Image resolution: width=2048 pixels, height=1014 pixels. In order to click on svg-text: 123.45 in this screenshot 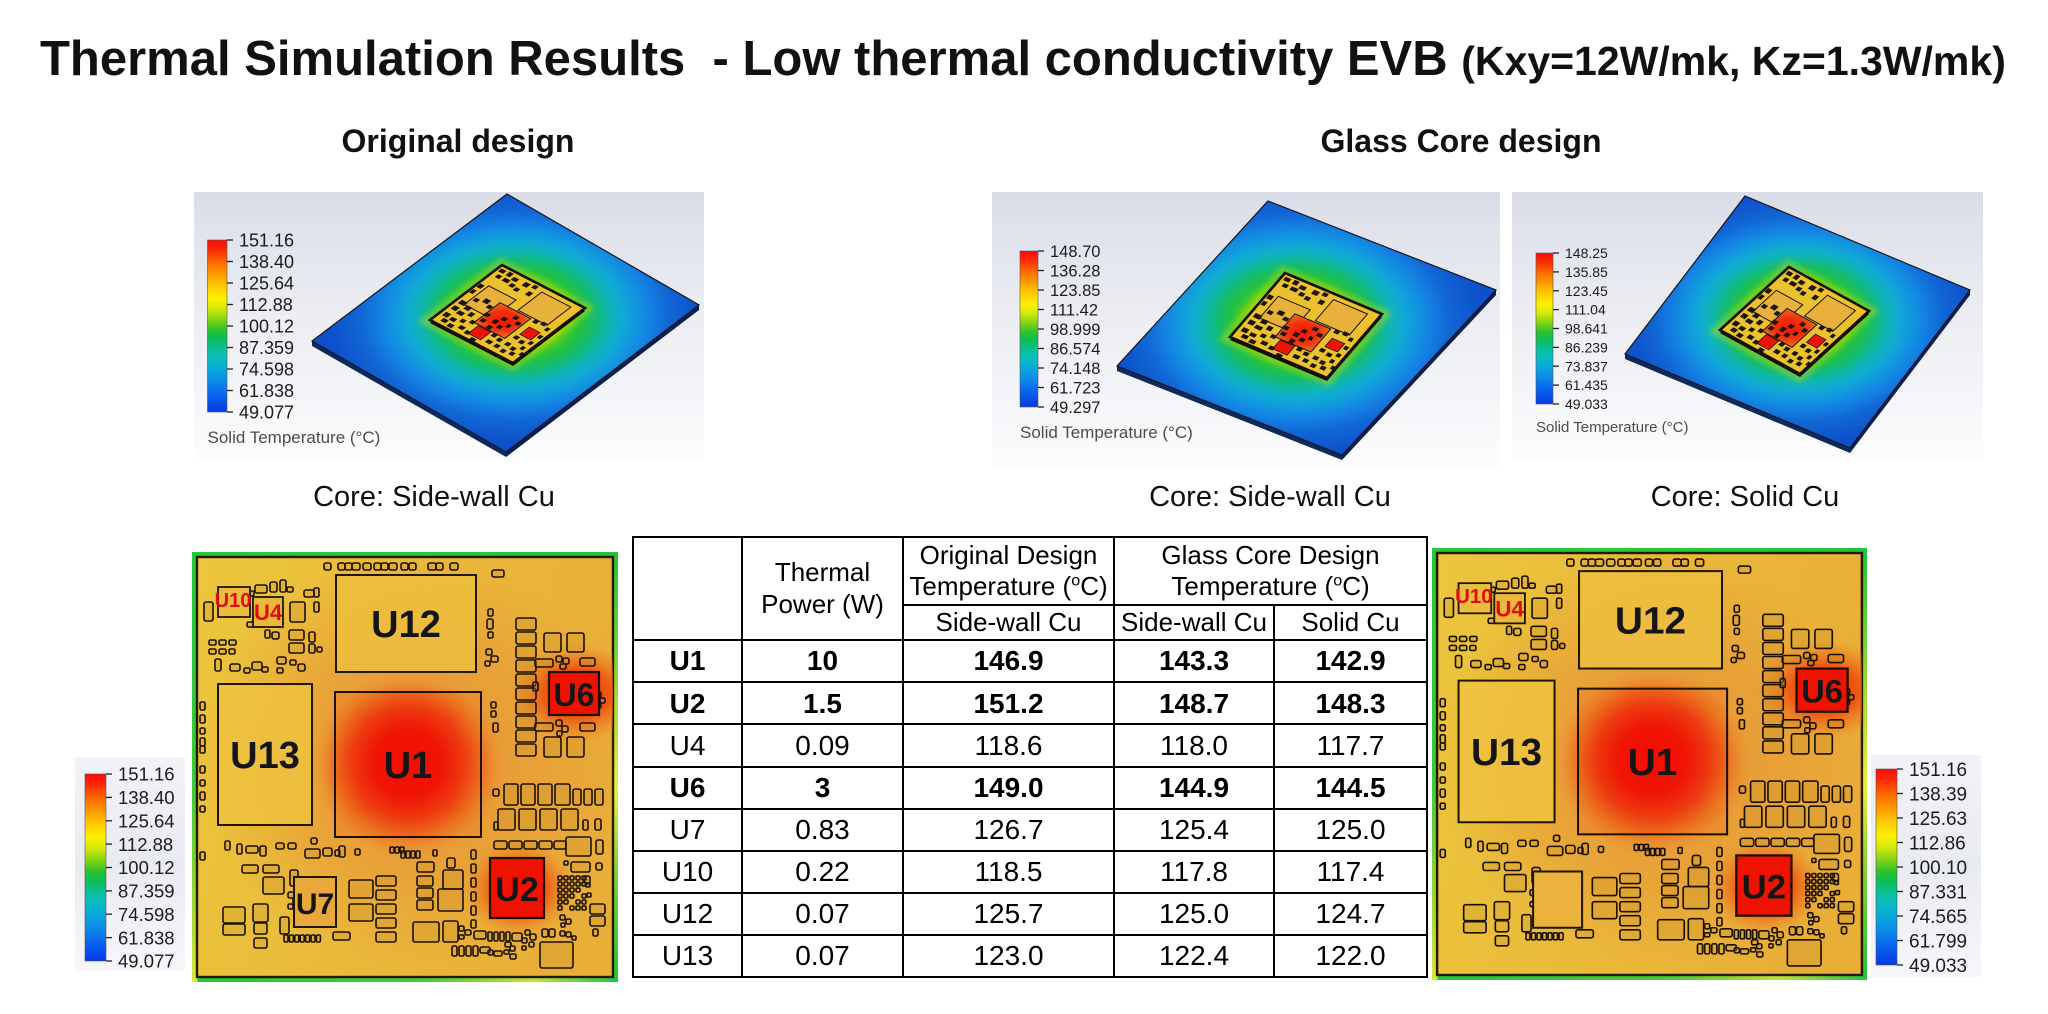, I will do `click(1586, 291)`.